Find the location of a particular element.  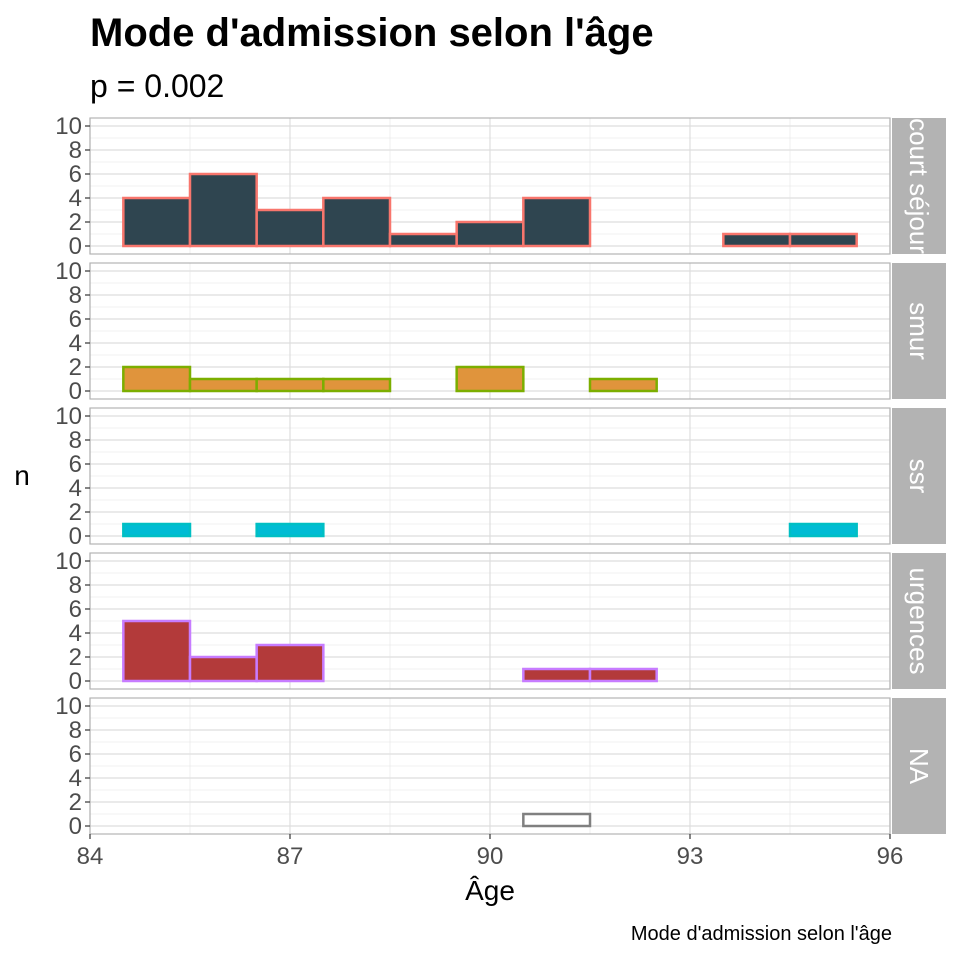

x-axis: 84 87 90 93 96 is located at coordinates (490, 852).